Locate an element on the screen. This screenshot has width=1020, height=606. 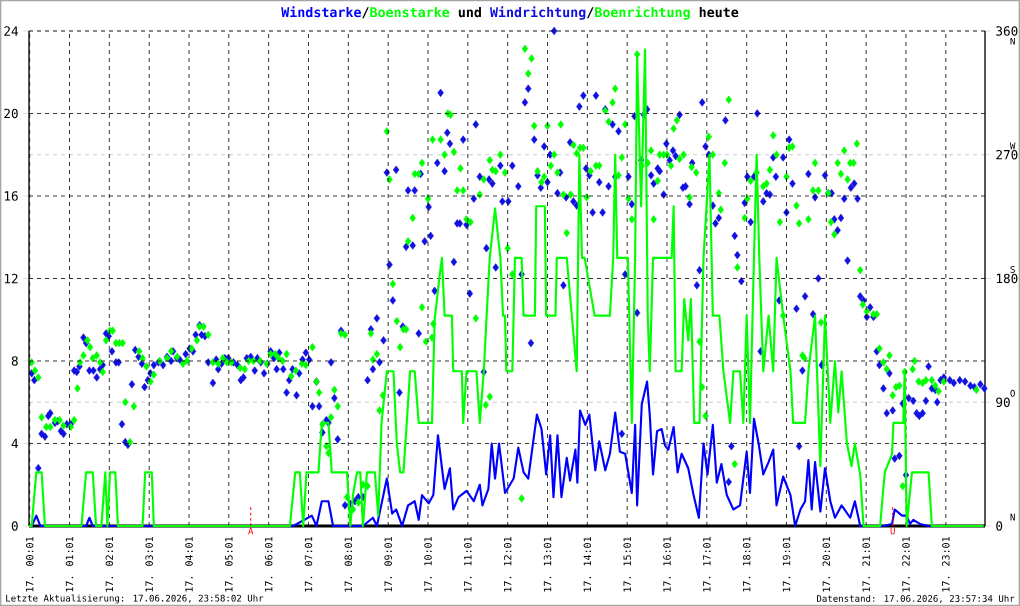
x-tick-label: 17. 10:01 is located at coordinates (428, 564).